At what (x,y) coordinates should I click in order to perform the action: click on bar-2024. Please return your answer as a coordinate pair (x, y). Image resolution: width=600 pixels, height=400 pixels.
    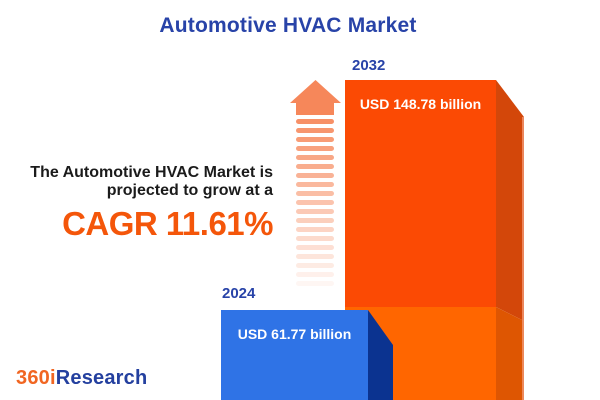
    Looking at the image, I should click on (307, 355).